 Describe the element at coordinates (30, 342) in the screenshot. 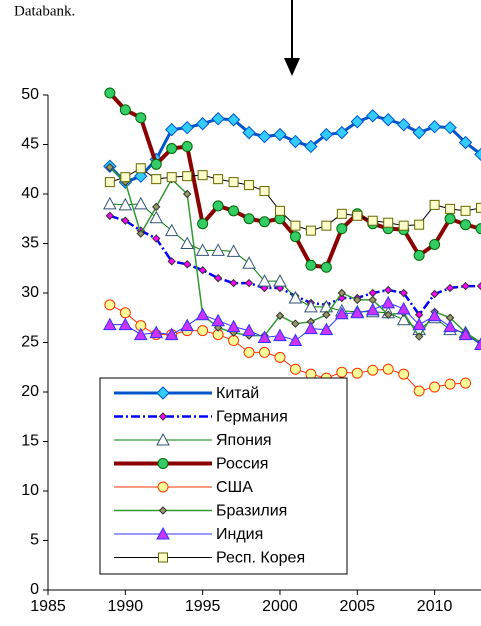

I see `y-tick-label: 25` at that location.